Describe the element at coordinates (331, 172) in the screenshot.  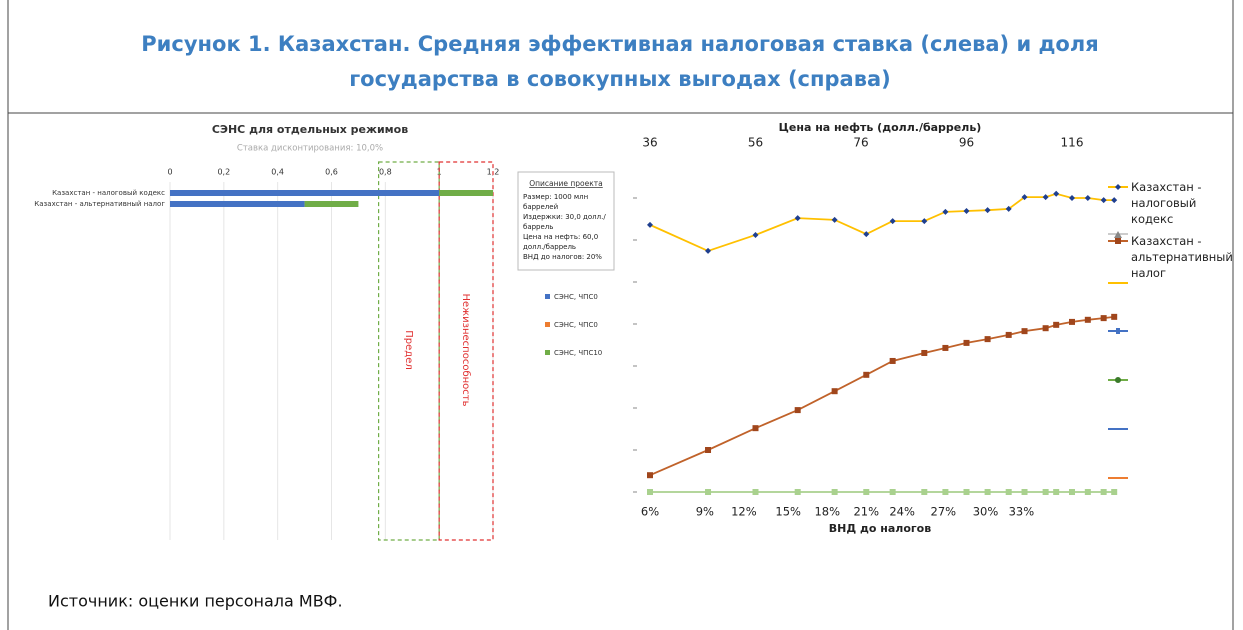
I see `x-tick-label: 0,6` at that location.